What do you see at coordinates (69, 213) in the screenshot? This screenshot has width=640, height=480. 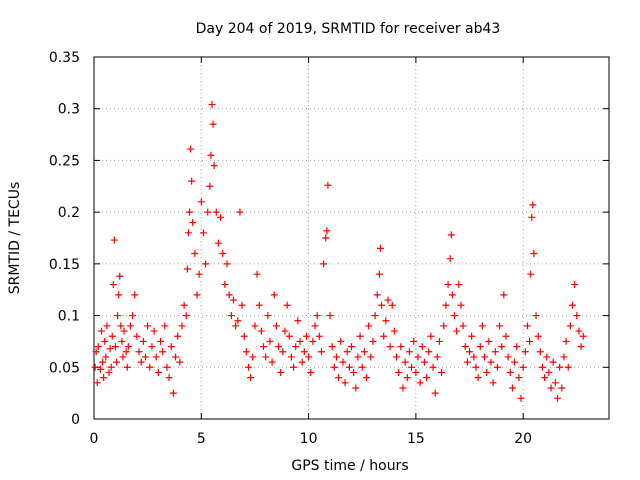 I see `y-tick-label: 0.2` at bounding box center [69, 213].